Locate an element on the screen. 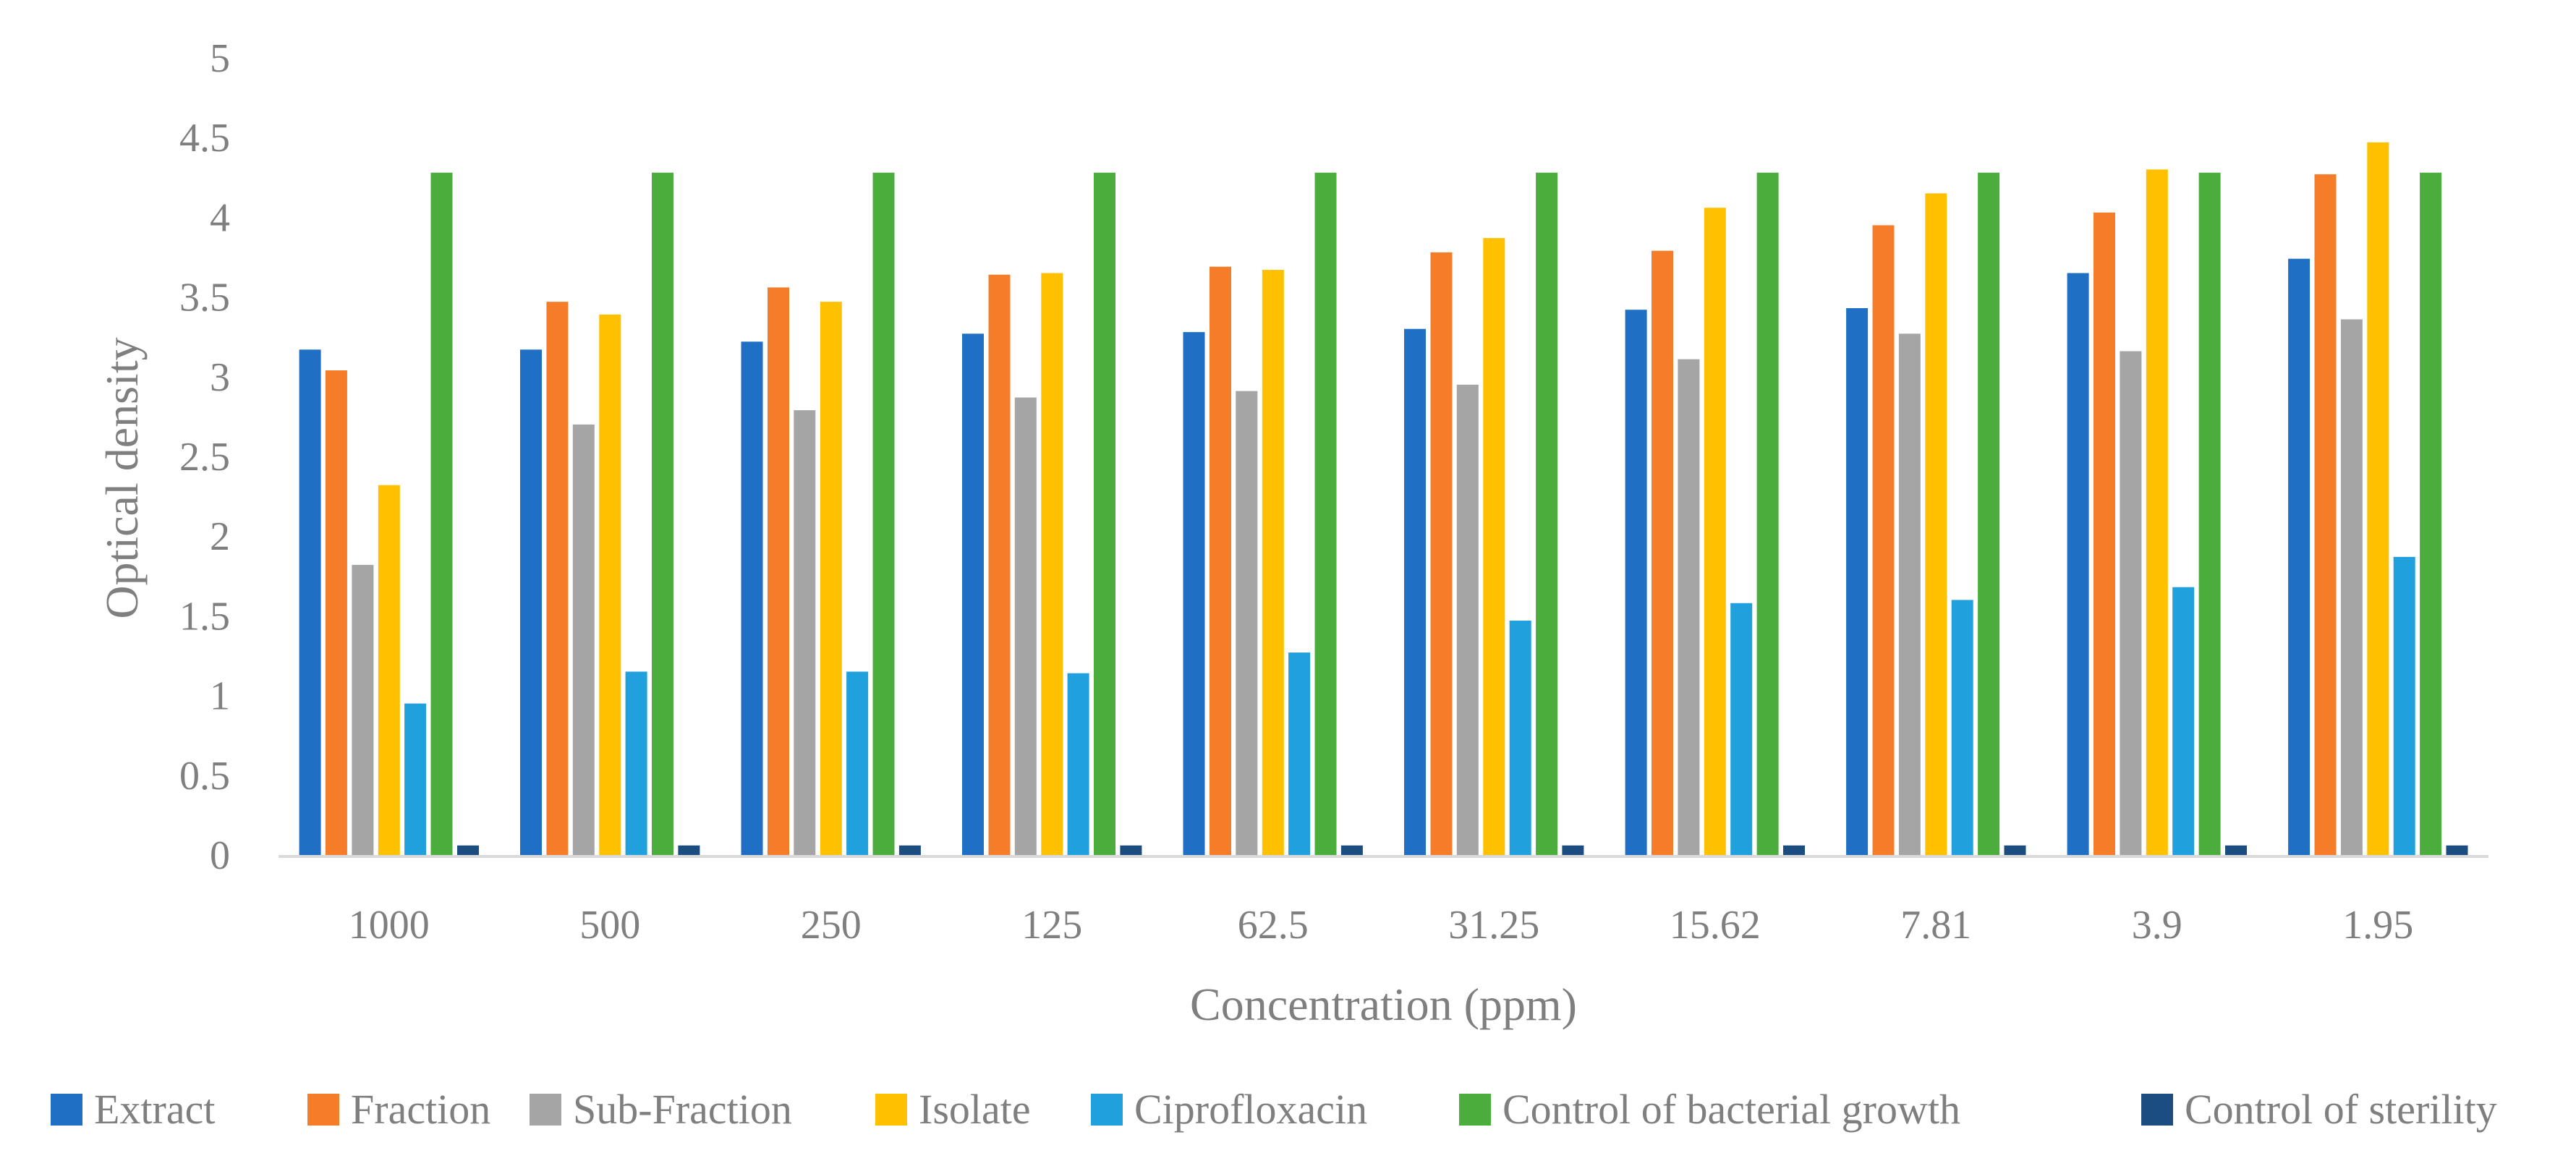  x-tick-label: 7.81 is located at coordinates (1935, 925).